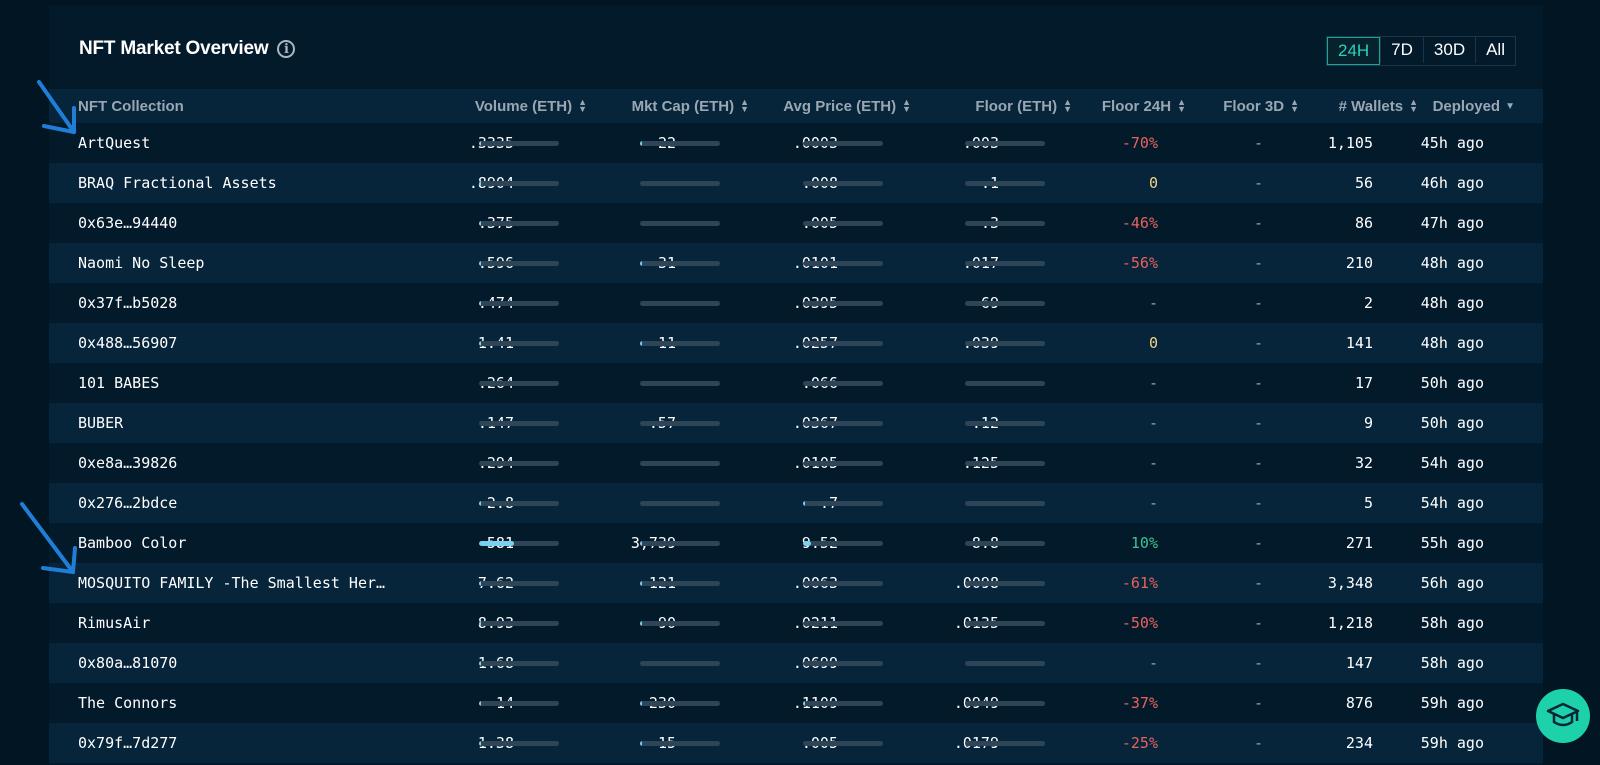 This screenshot has width=1600, height=765. I want to click on collection-name: Naomi No Sleep, so click(141, 263).